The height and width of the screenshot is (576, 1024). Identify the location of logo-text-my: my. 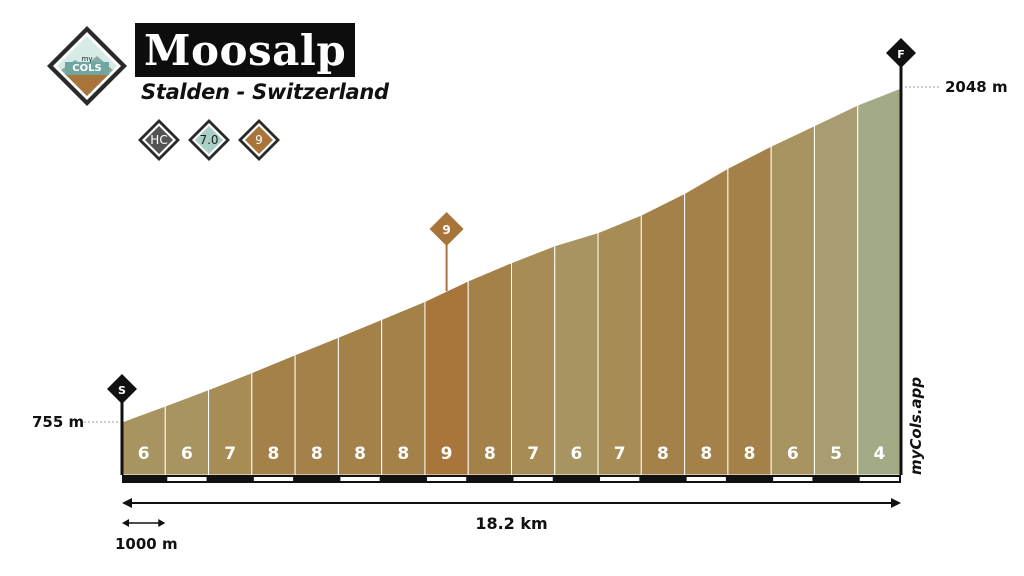
(87, 59).